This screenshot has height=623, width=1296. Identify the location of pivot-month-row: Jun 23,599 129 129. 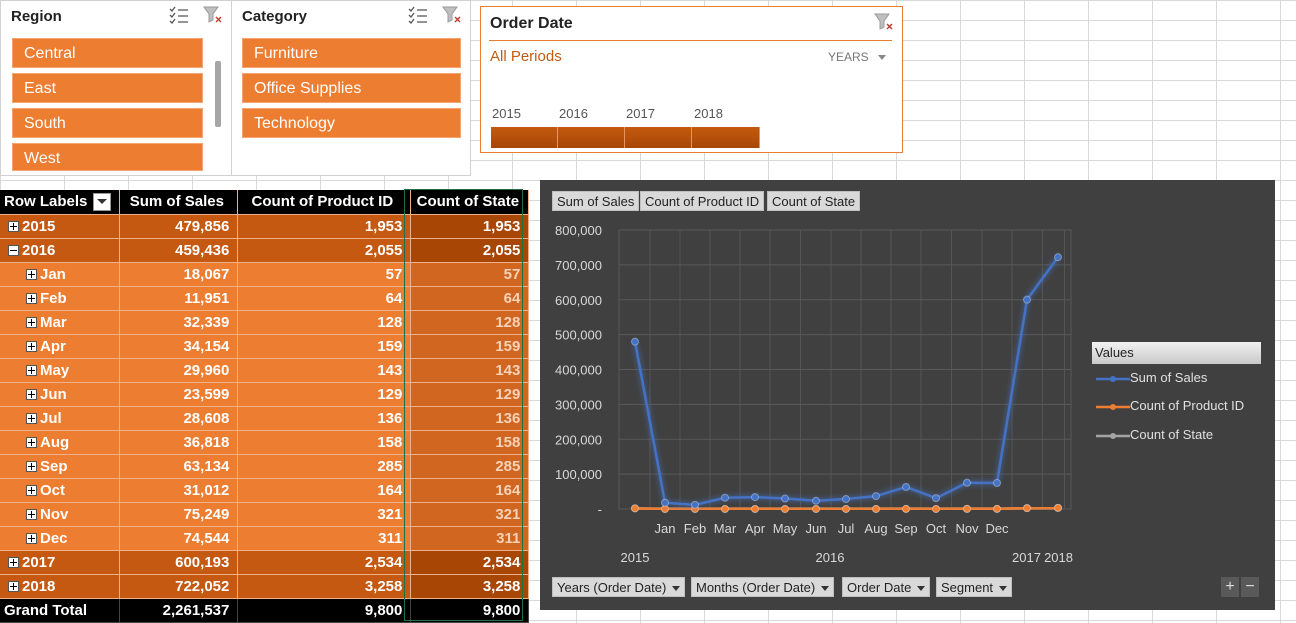
(265, 394).